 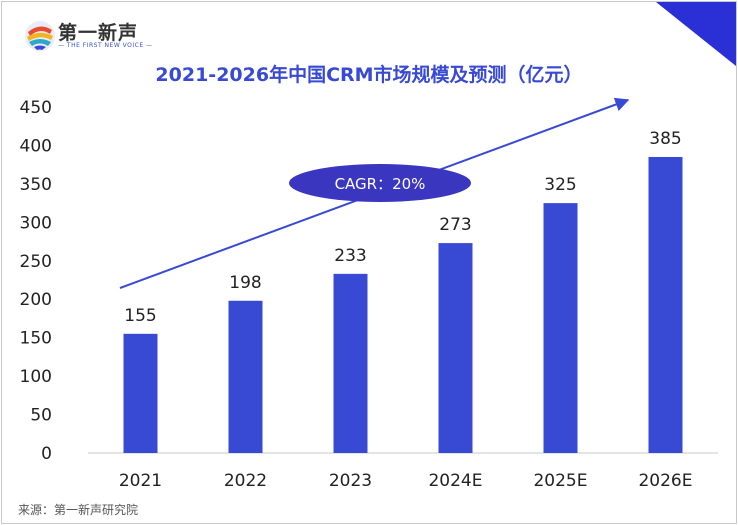 I want to click on corner-decoration, so click(x=696, y=34).